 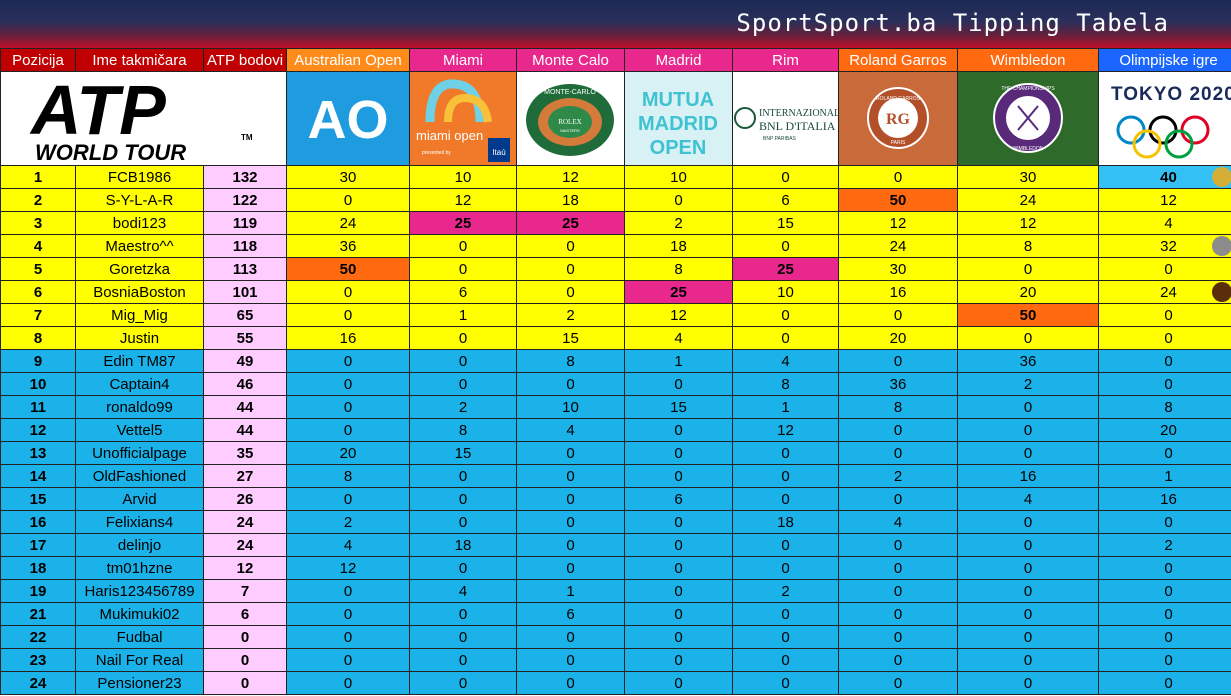 I want to click on svg-text: BNL D'ITALIA, so click(x=797, y=126).